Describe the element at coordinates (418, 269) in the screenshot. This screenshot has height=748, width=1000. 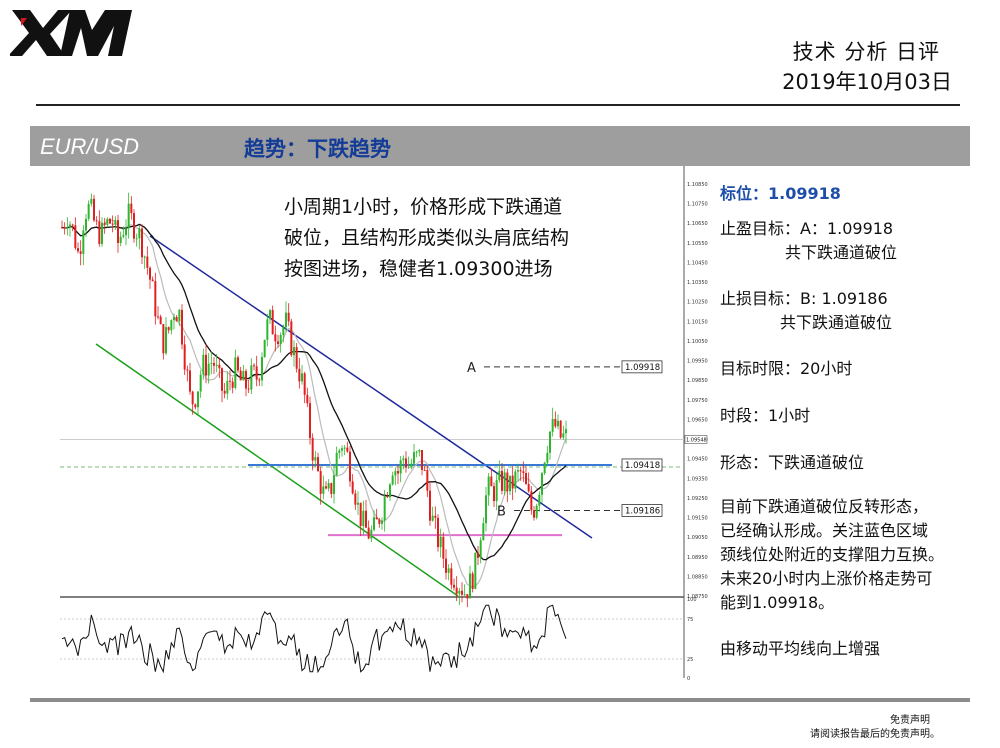
I see `annotation-line-3: 按图进场，稳健者1.09300进场` at that location.